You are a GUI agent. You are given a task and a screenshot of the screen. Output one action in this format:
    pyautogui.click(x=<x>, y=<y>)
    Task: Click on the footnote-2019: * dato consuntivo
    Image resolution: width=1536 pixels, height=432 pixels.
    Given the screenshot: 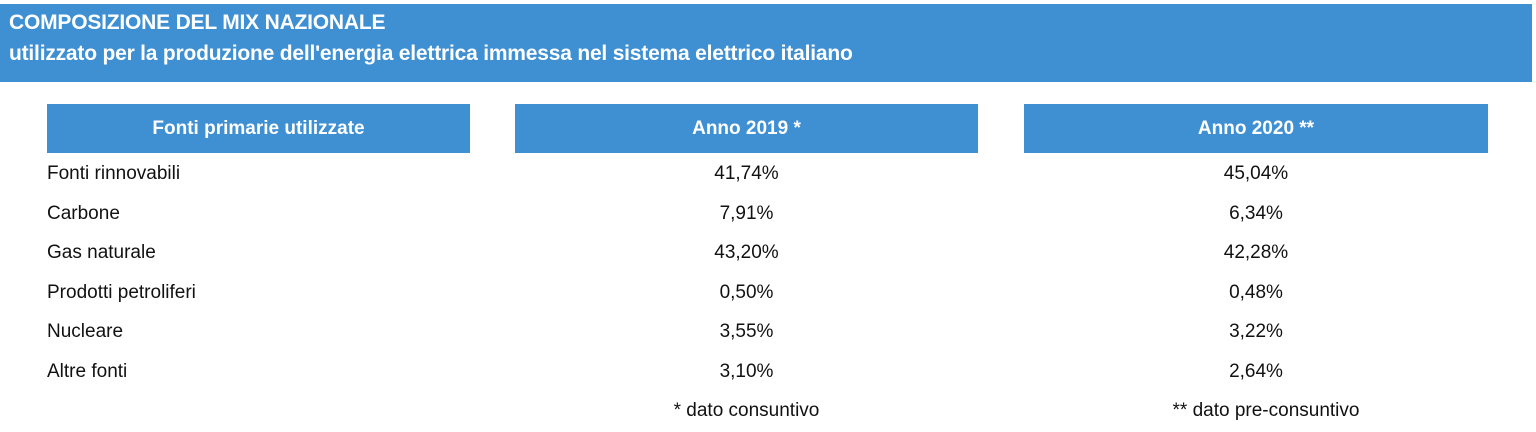 What is the action you would take?
    pyautogui.click(x=746, y=410)
    